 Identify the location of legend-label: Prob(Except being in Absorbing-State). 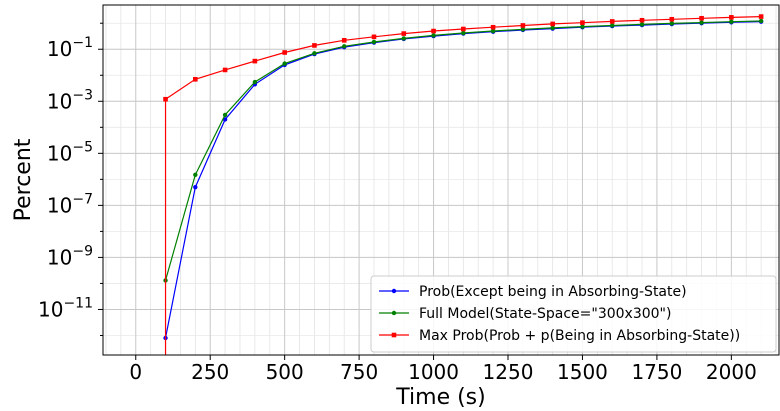
(553, 292).